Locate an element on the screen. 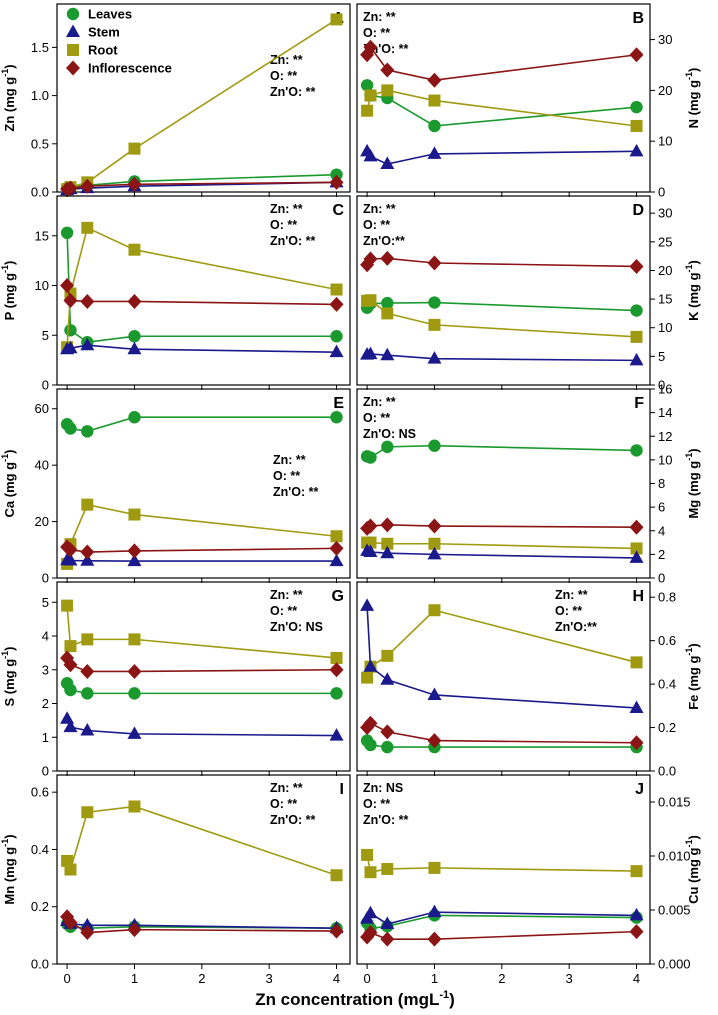 The height and width of the screenshot is (1015, 718). y-axis-label: N (mg g-1) is located at coordinates (692, 98).